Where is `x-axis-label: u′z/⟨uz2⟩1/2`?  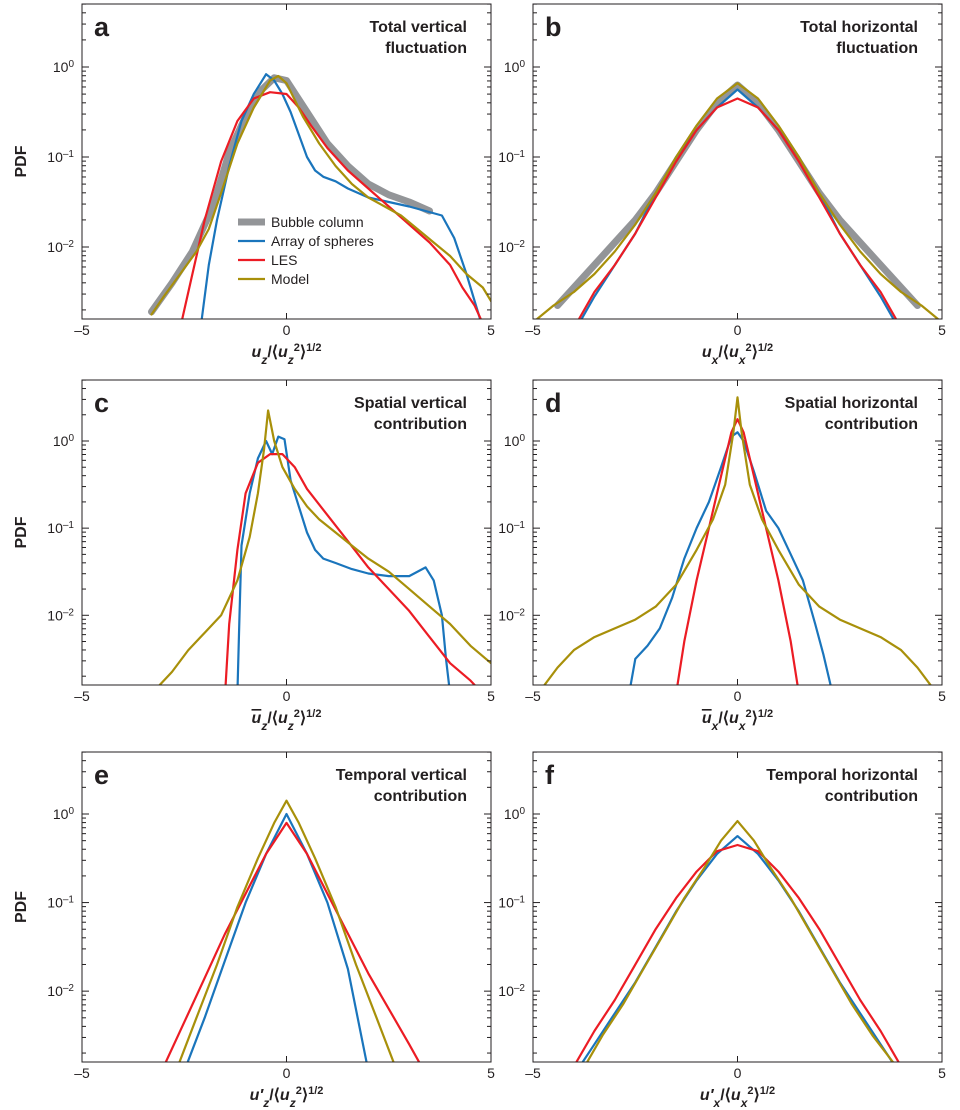 x-axis-label: u′z/⟨uz2⟩1/2 is located at coordinates (287, 1097).